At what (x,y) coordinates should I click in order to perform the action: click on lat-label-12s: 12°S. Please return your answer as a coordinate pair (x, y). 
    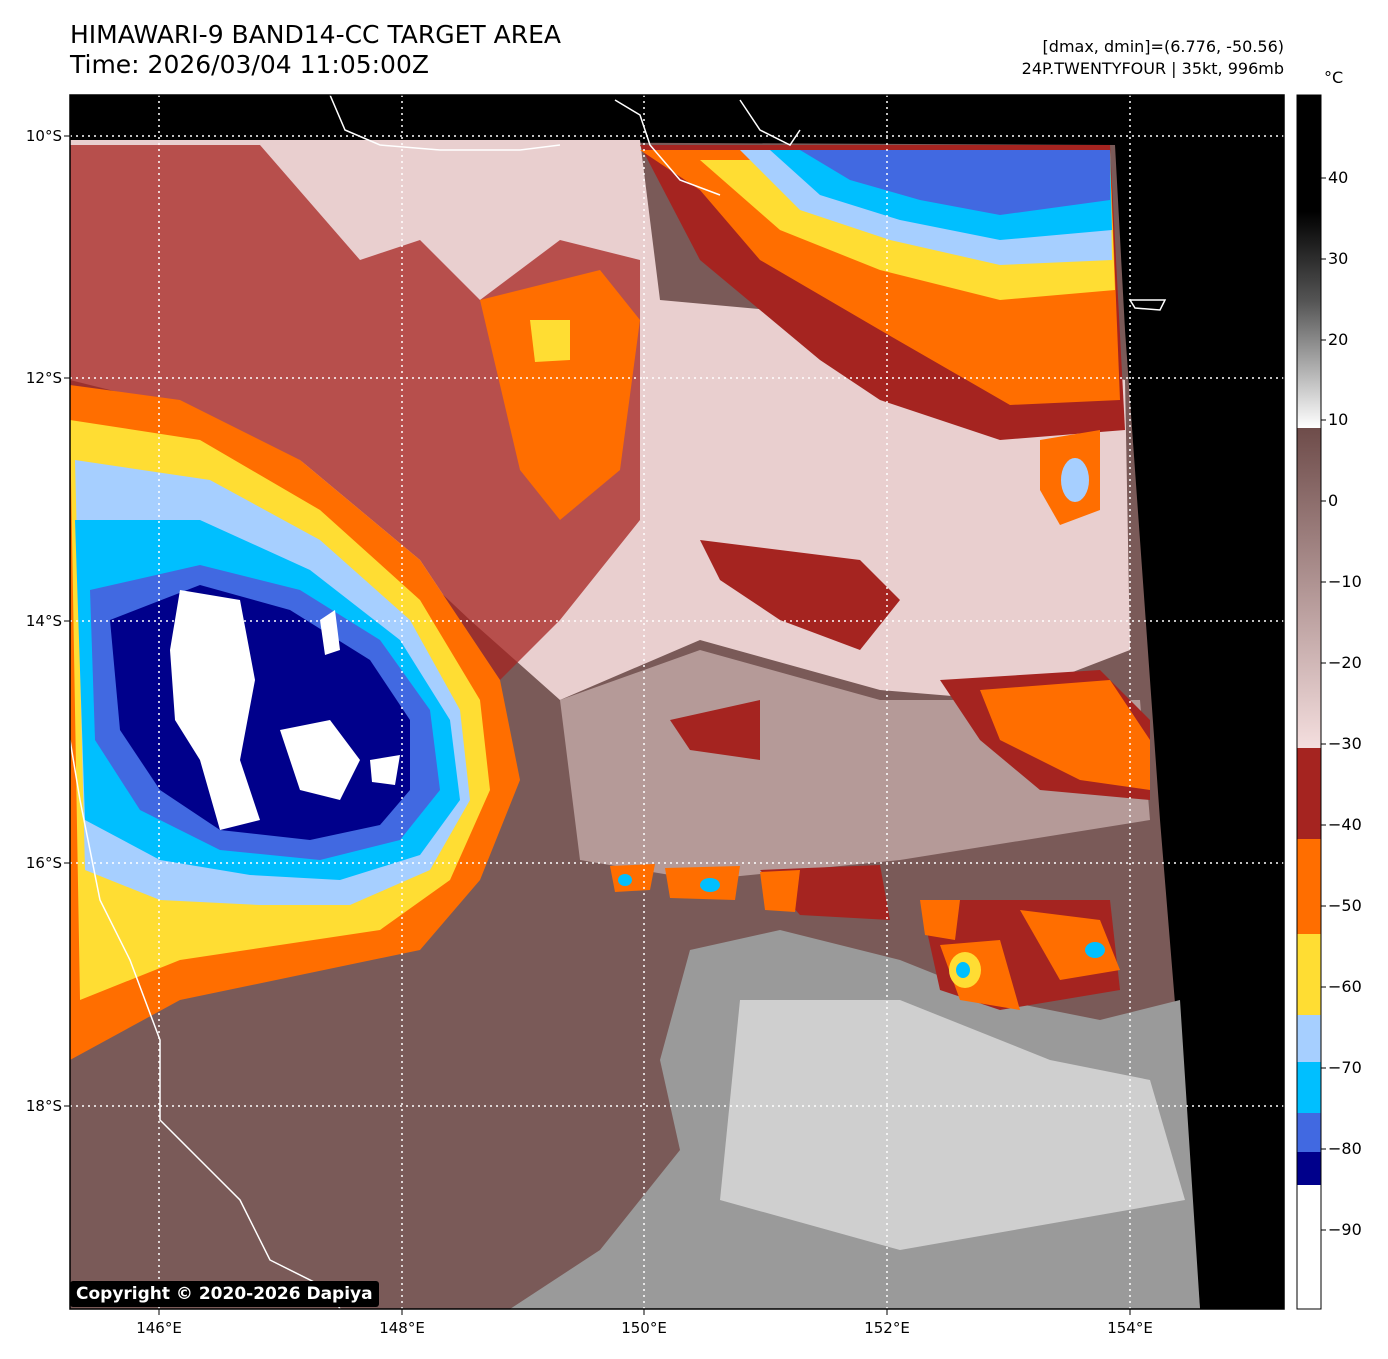
    Looking at the image, I should click on (43, 378).